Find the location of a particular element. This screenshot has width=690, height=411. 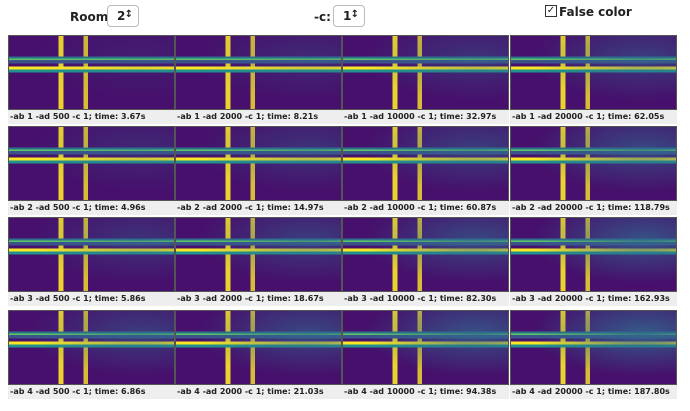

result-cell: -ab 1 -ad 2000 -c 1; time: 8.21s is located at coordinates (258, 79).